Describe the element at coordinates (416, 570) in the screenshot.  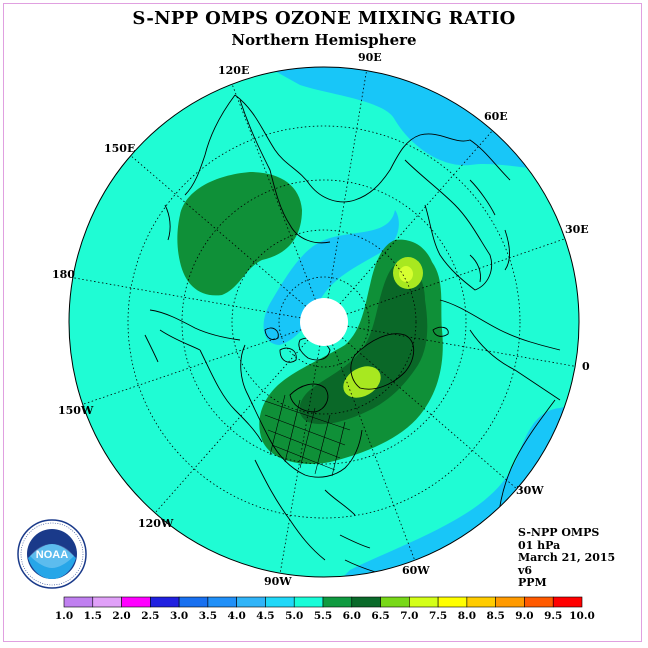
I see `lon-label-60w: 60W` at that location.